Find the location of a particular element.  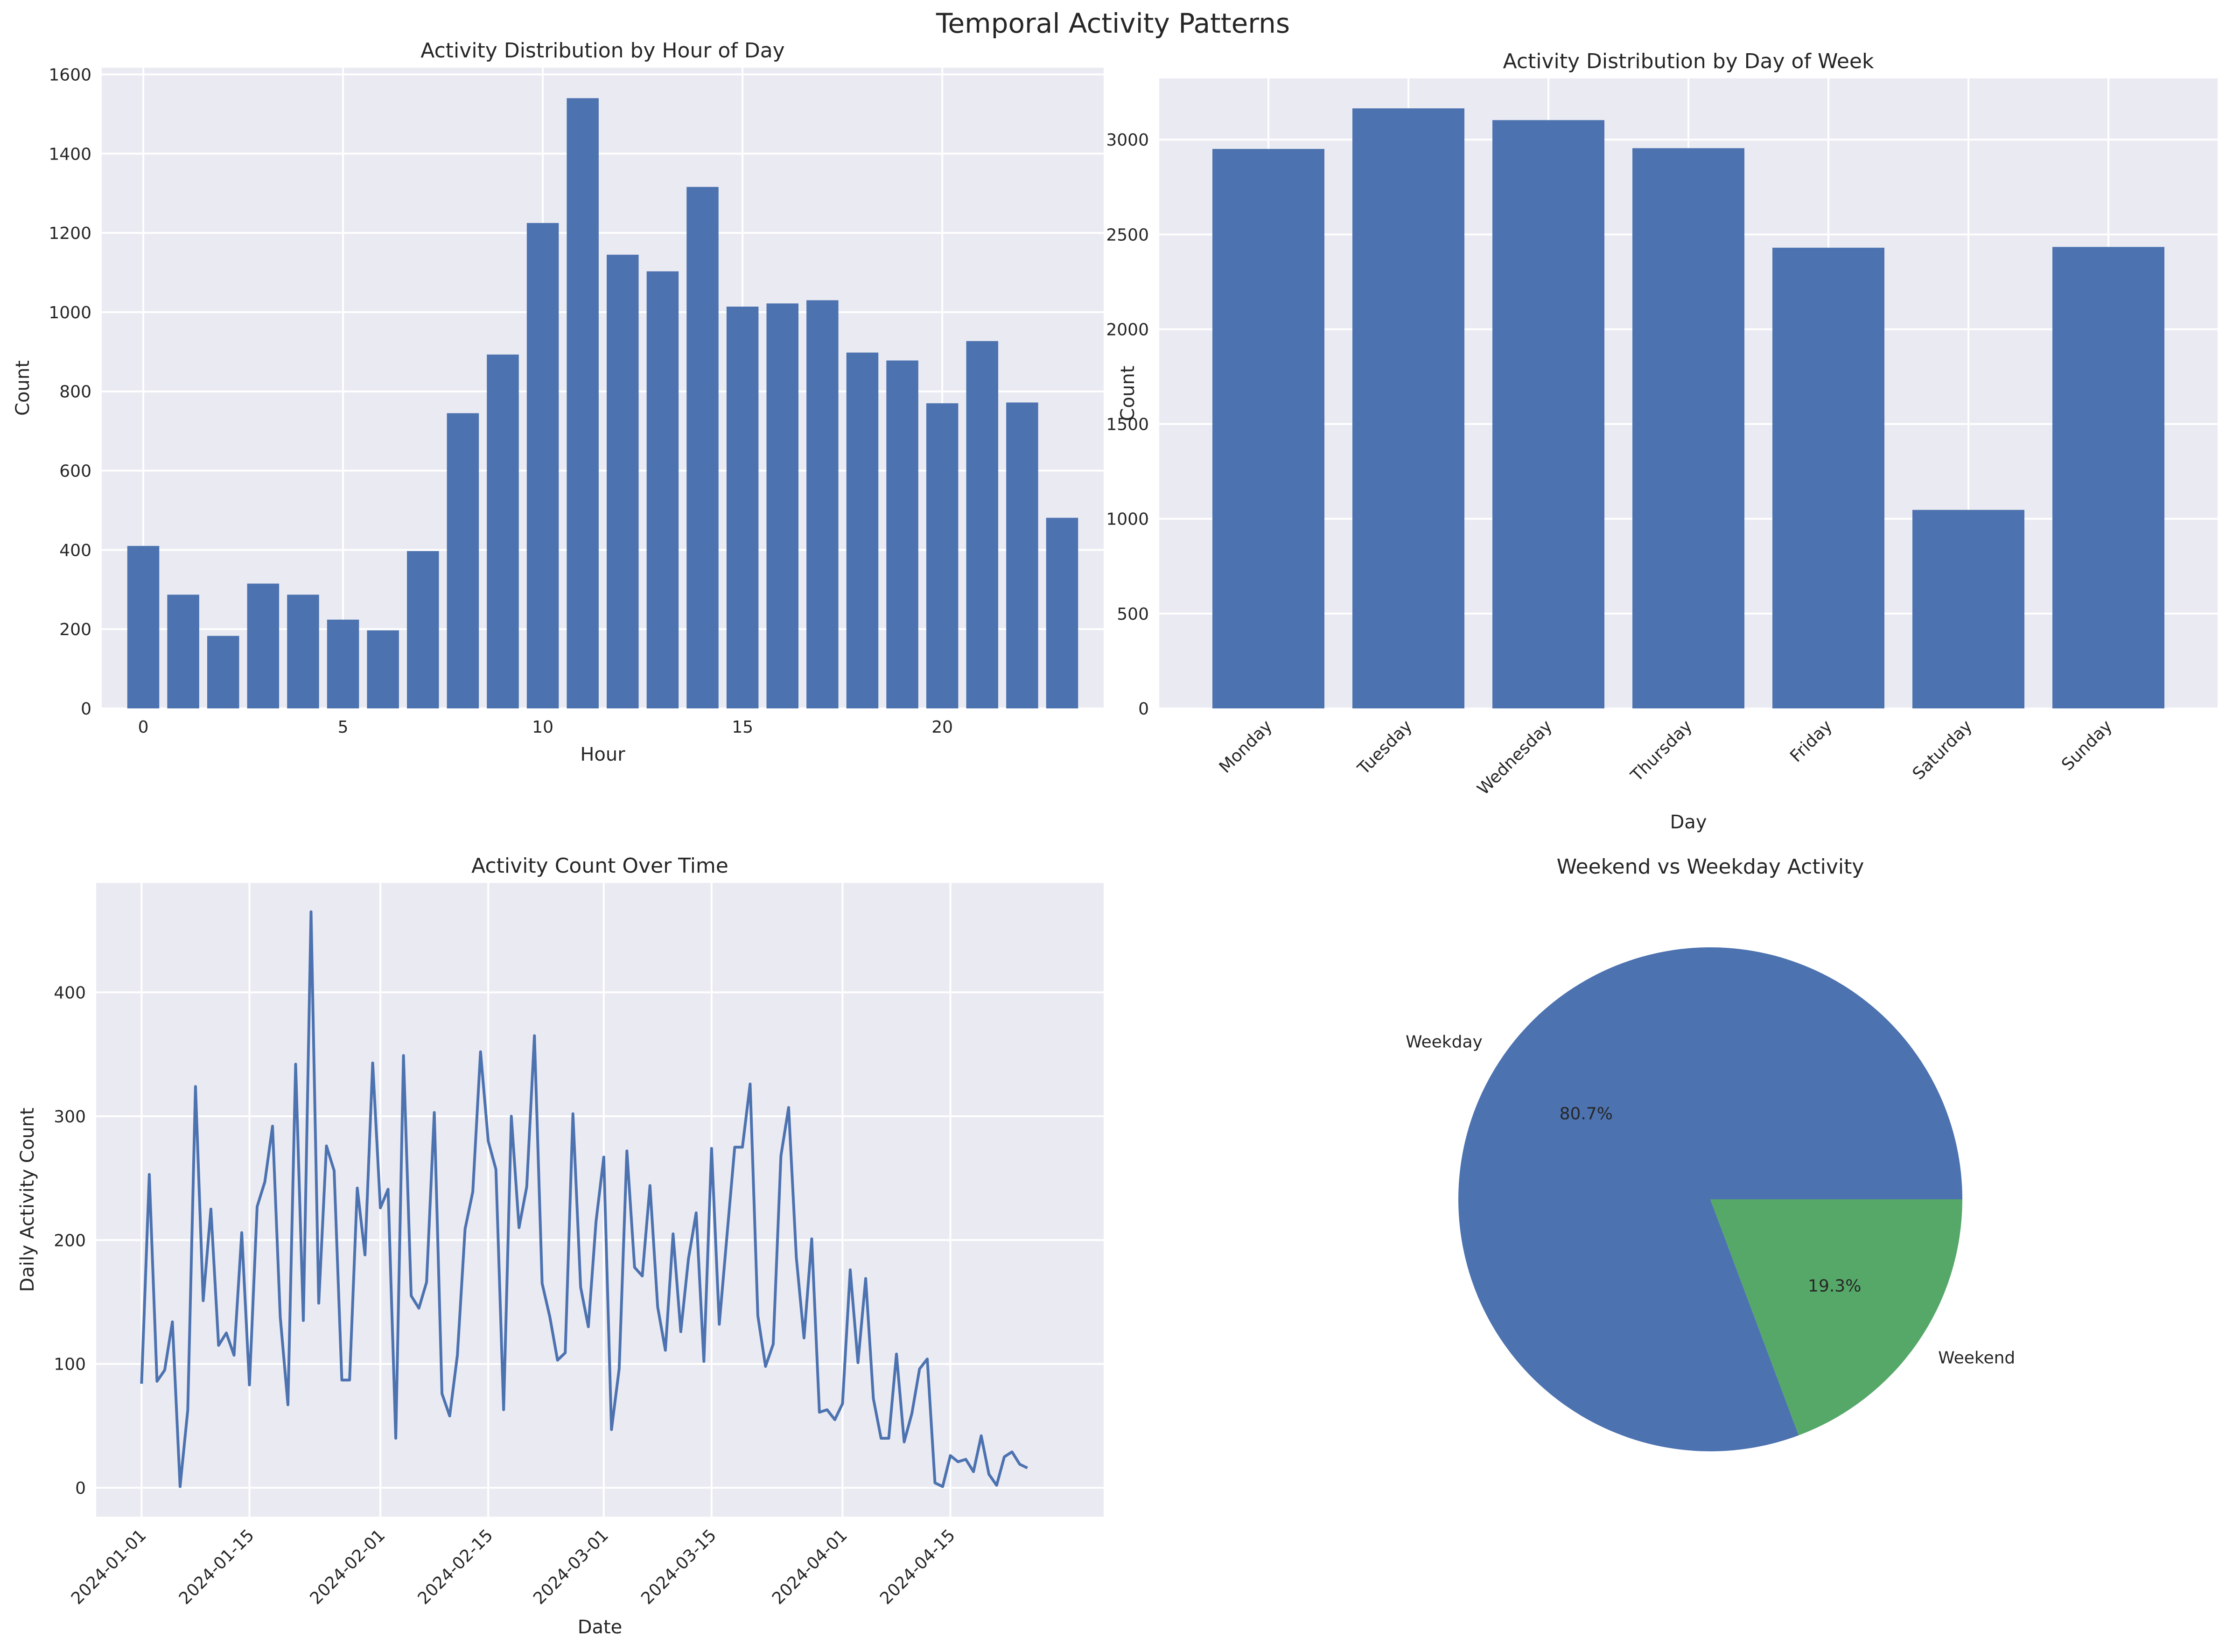

x-tick-label: Wednesday is located at coordinates (1515, 757).